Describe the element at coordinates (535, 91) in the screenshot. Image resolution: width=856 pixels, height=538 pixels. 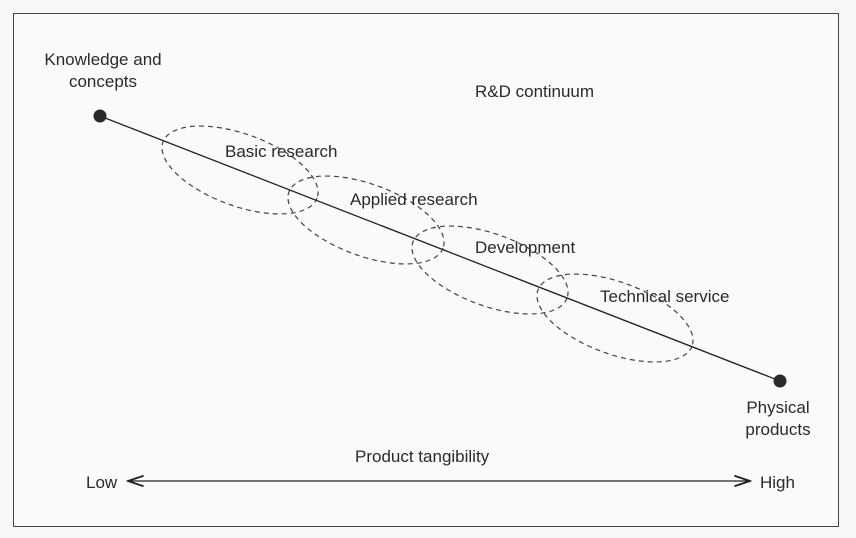
I see `diagram-title: R&D continuum` at that location.